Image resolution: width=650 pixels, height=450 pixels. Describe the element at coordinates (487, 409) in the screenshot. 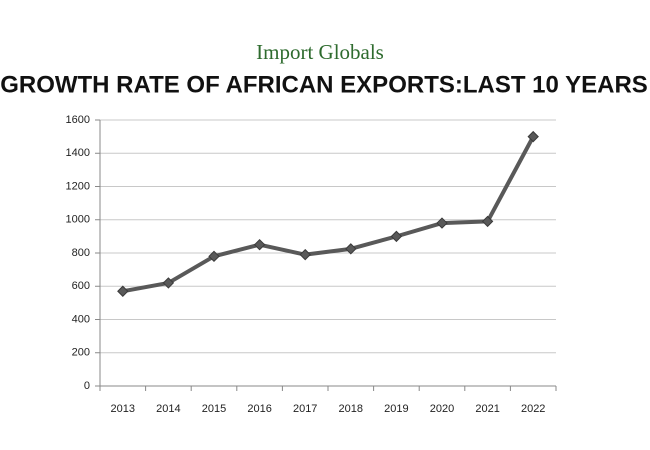

I see `x-tick-label: 2021` at that location.